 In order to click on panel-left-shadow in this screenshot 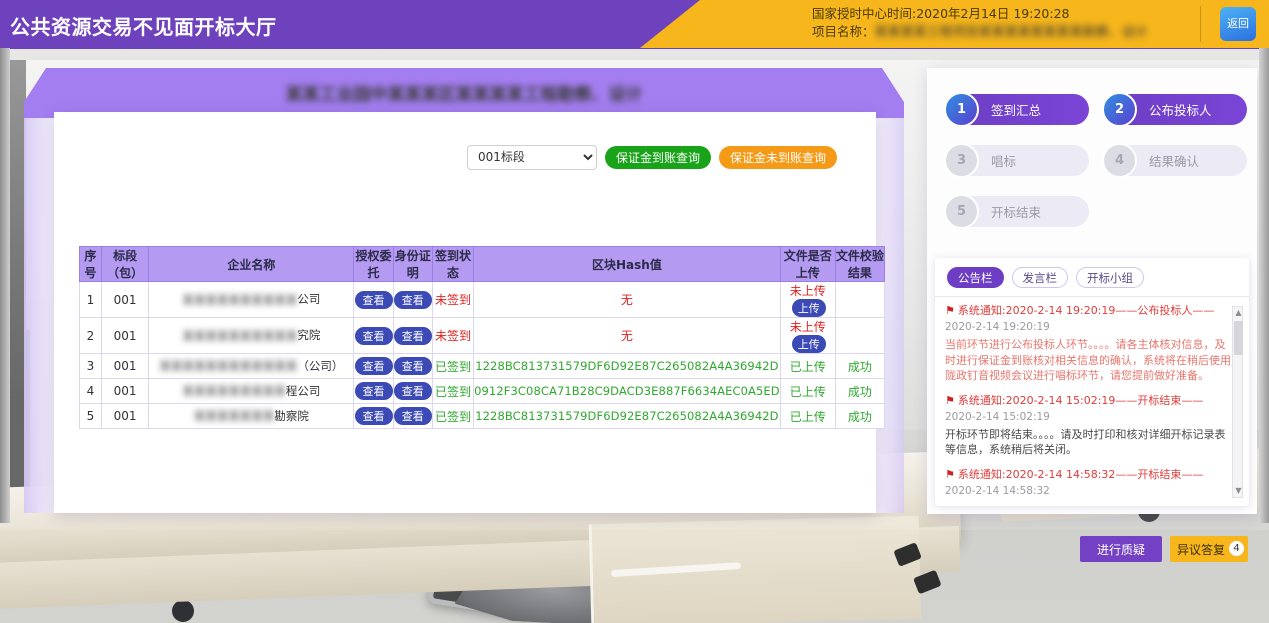, I will do `click(39, 312)`.